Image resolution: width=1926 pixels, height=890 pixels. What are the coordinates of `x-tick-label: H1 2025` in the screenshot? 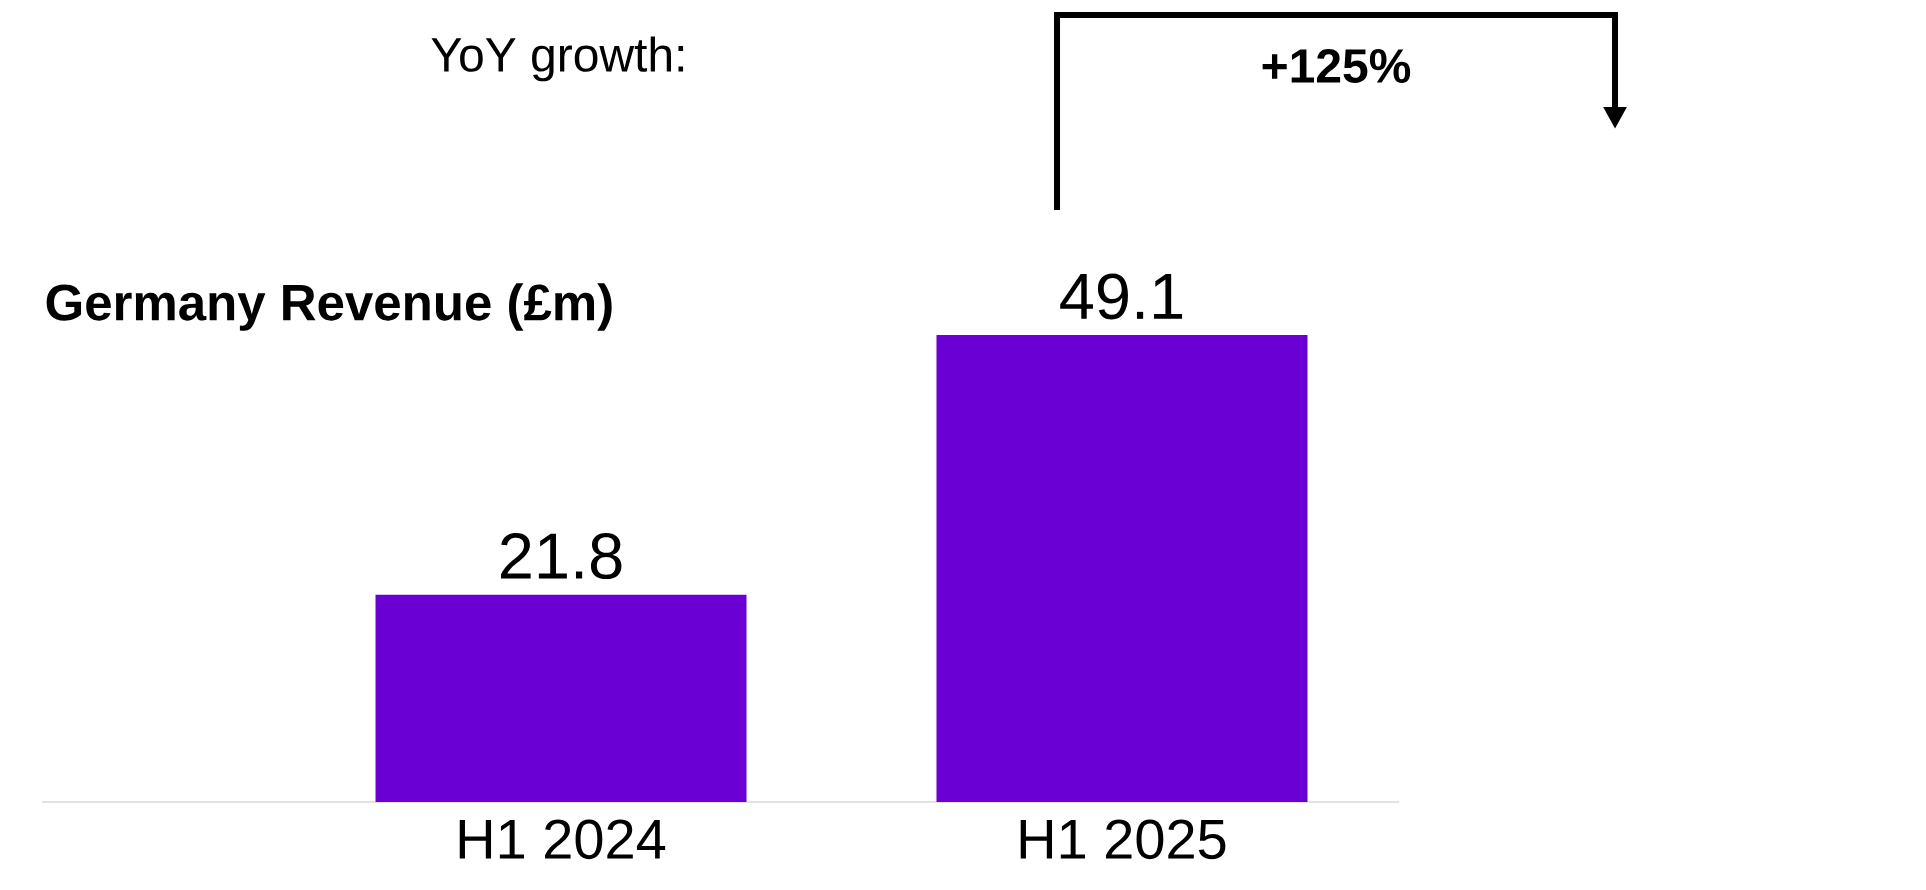 It's located at (1123, 839).